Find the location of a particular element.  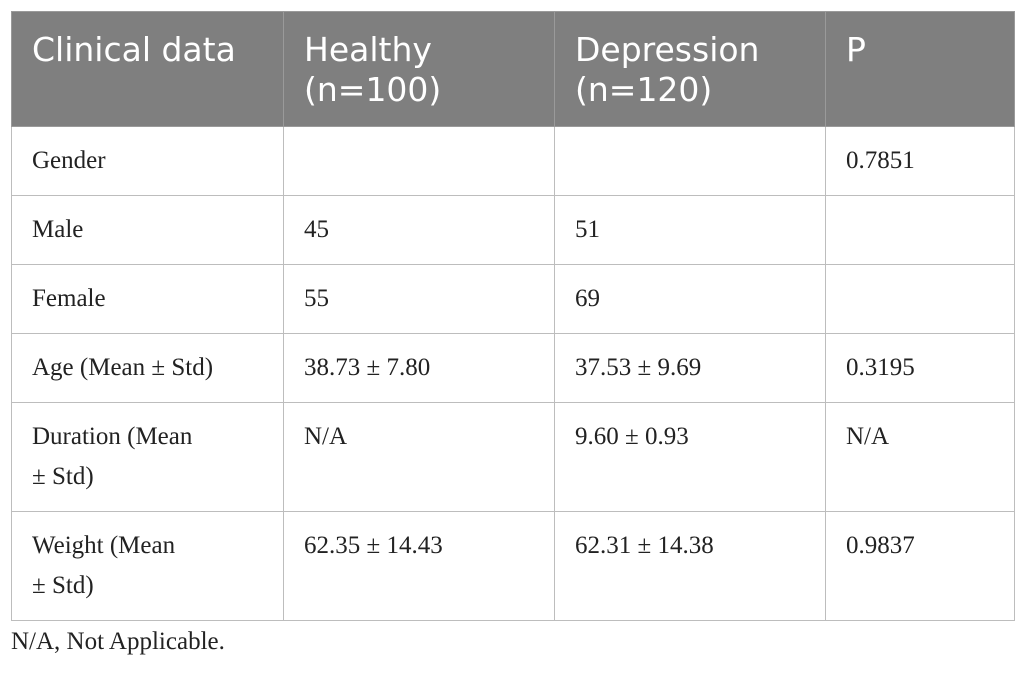

header-clinical-data: Clinical data is located at coordinates (147, 69).